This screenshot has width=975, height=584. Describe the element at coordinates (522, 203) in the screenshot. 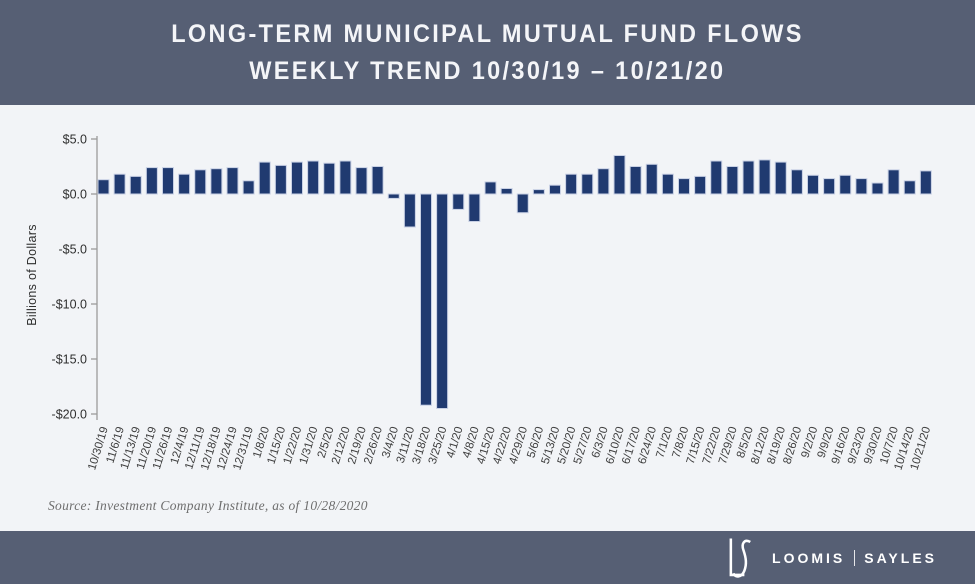

I see `bar-4/29/20` at that location.